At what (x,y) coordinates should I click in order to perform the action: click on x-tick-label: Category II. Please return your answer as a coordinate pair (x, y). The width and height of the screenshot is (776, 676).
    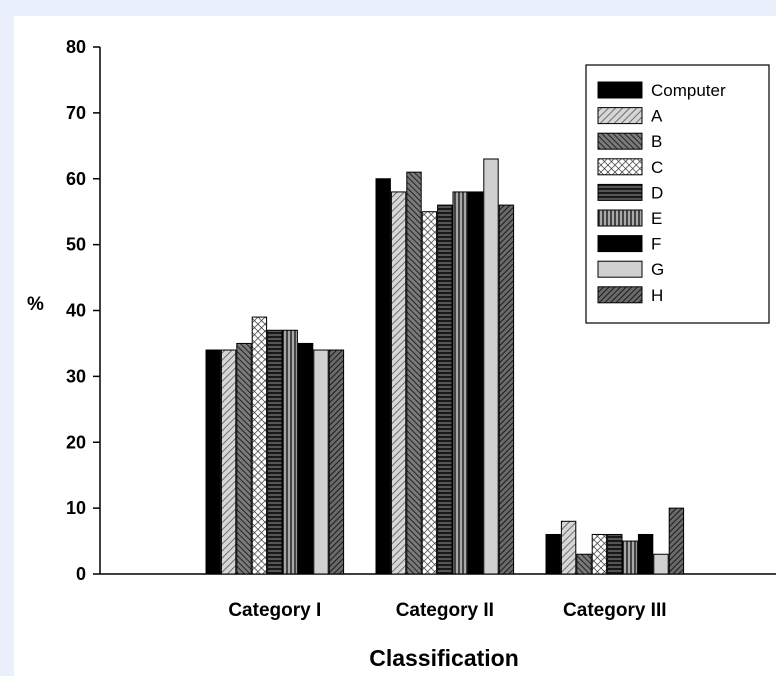
    Looking at the image, I should click on (445, 610).